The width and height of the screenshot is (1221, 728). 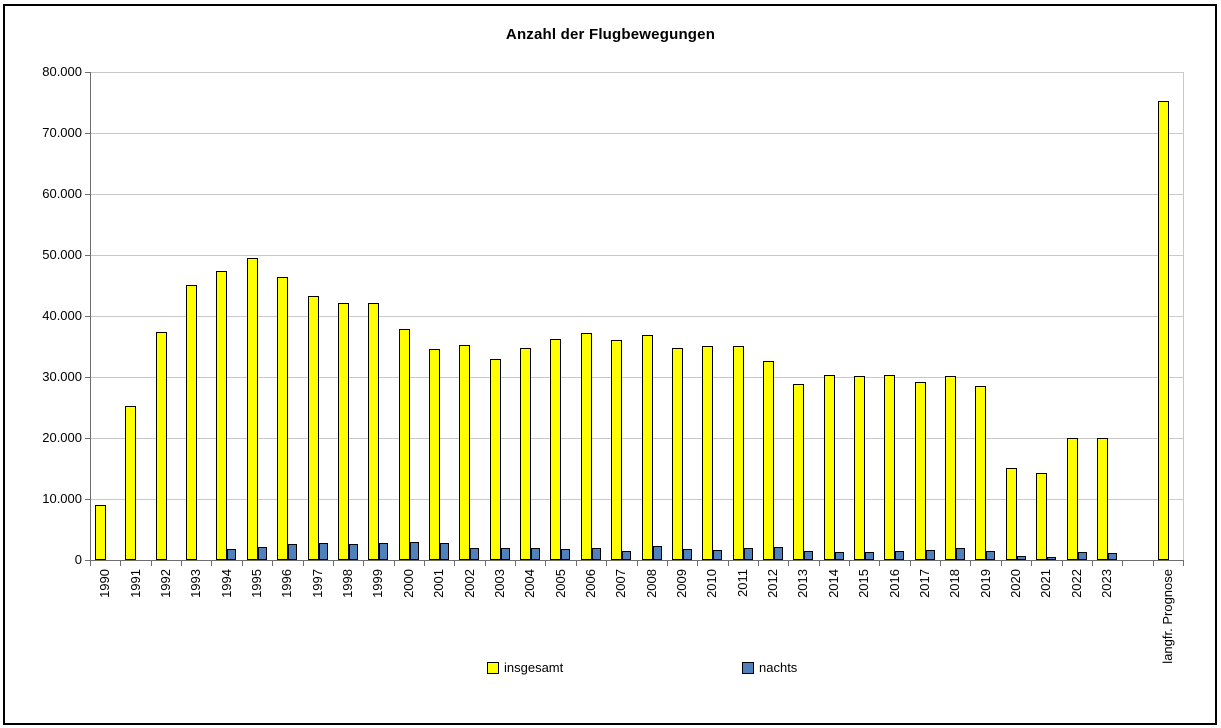 What do you see at coordinates (748, 554) in the screenshot?
I see `bar-nachts-2011` at bounding box center [748, 554].